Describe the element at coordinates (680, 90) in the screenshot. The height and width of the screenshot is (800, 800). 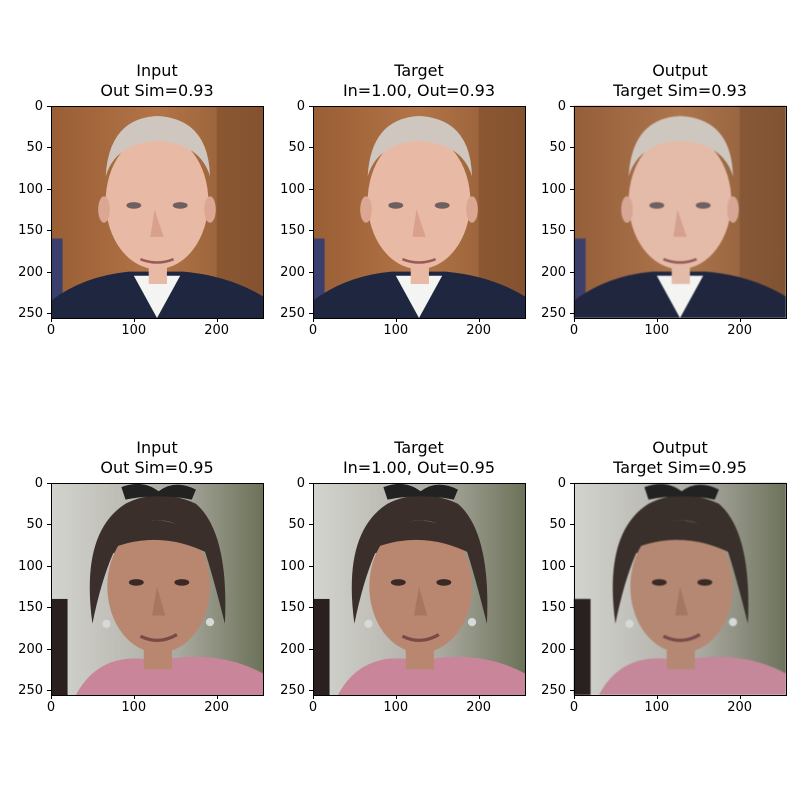
I see `panel-title-line2: Target Sim=0.93` at that location.